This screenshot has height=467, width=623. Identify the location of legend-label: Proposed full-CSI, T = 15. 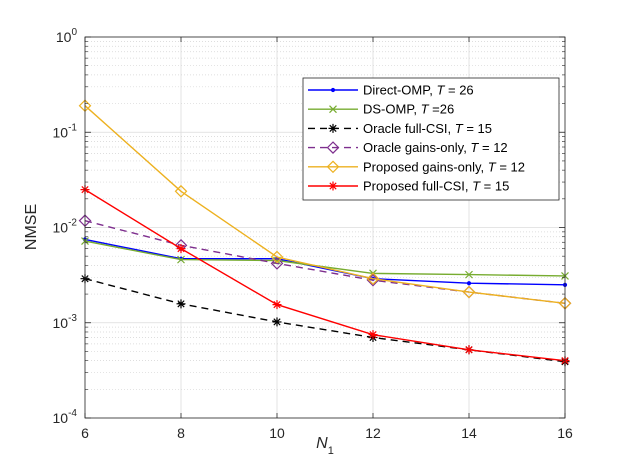
(436, 186).